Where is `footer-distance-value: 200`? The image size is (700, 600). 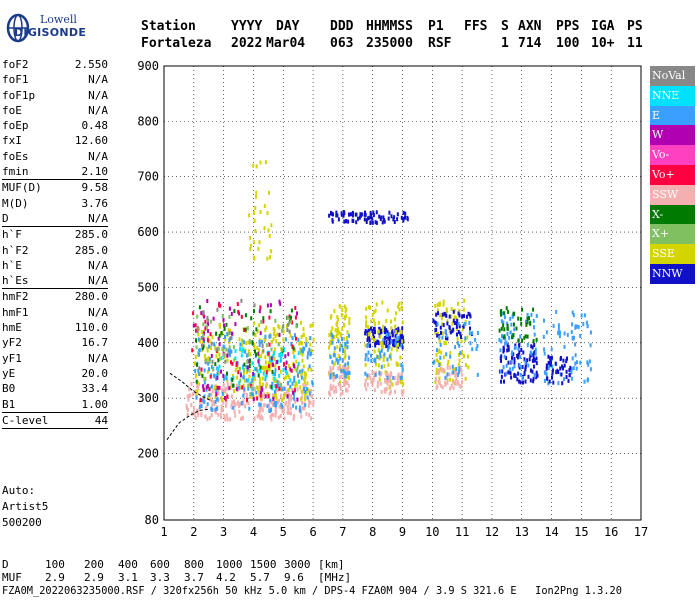
footer-distance-value: 200 is located at coordinates (94, 564).